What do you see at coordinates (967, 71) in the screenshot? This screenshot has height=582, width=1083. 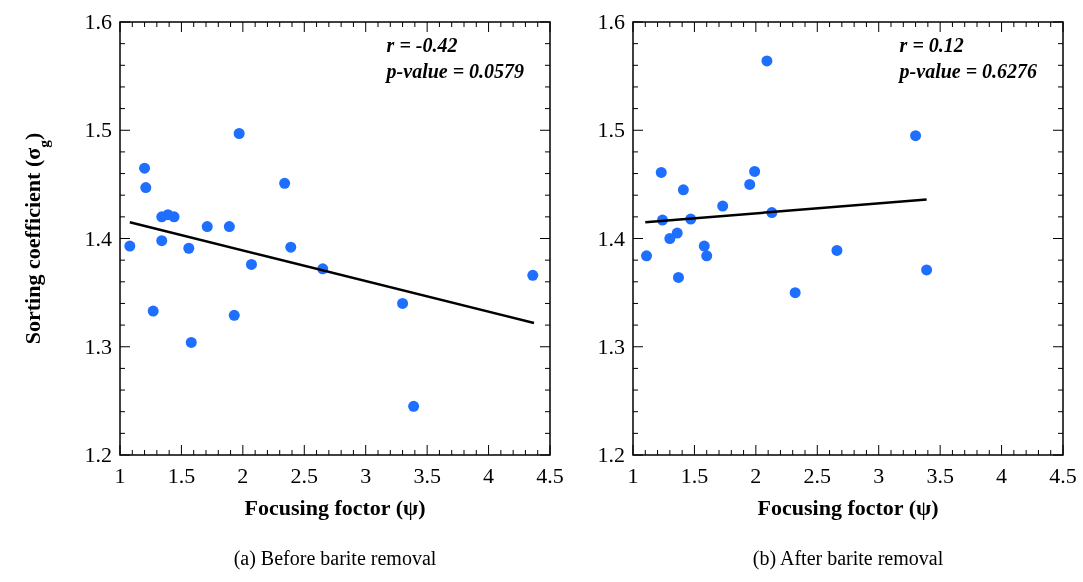 I see `annotation: p-value = 0.6276` at bounding box center [967, 71].